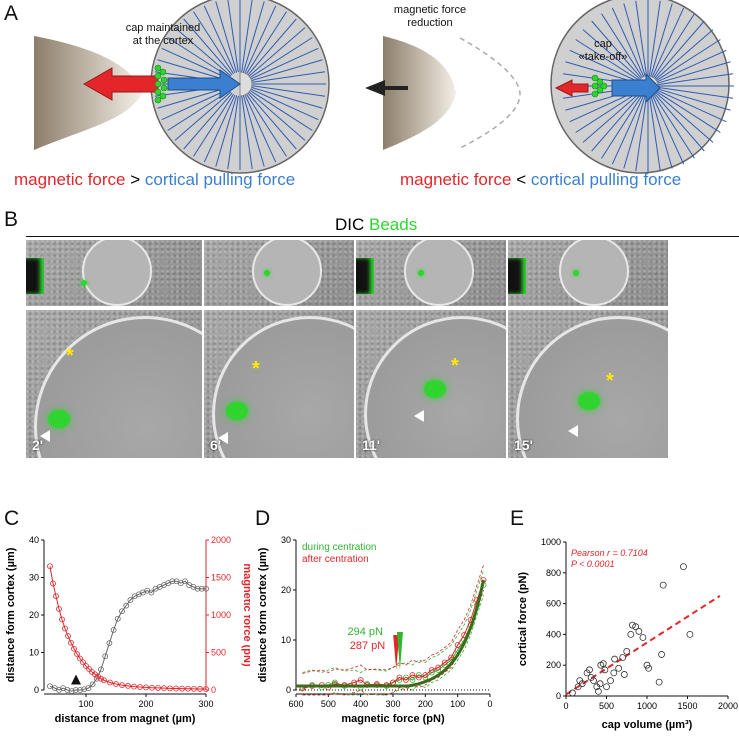 Image resolution: width=739 pixels, height=746 pixels. Describe the element at coordinates (376, 224) in the screenshot. I see `panel-b-header: DIC Beads` at that location.